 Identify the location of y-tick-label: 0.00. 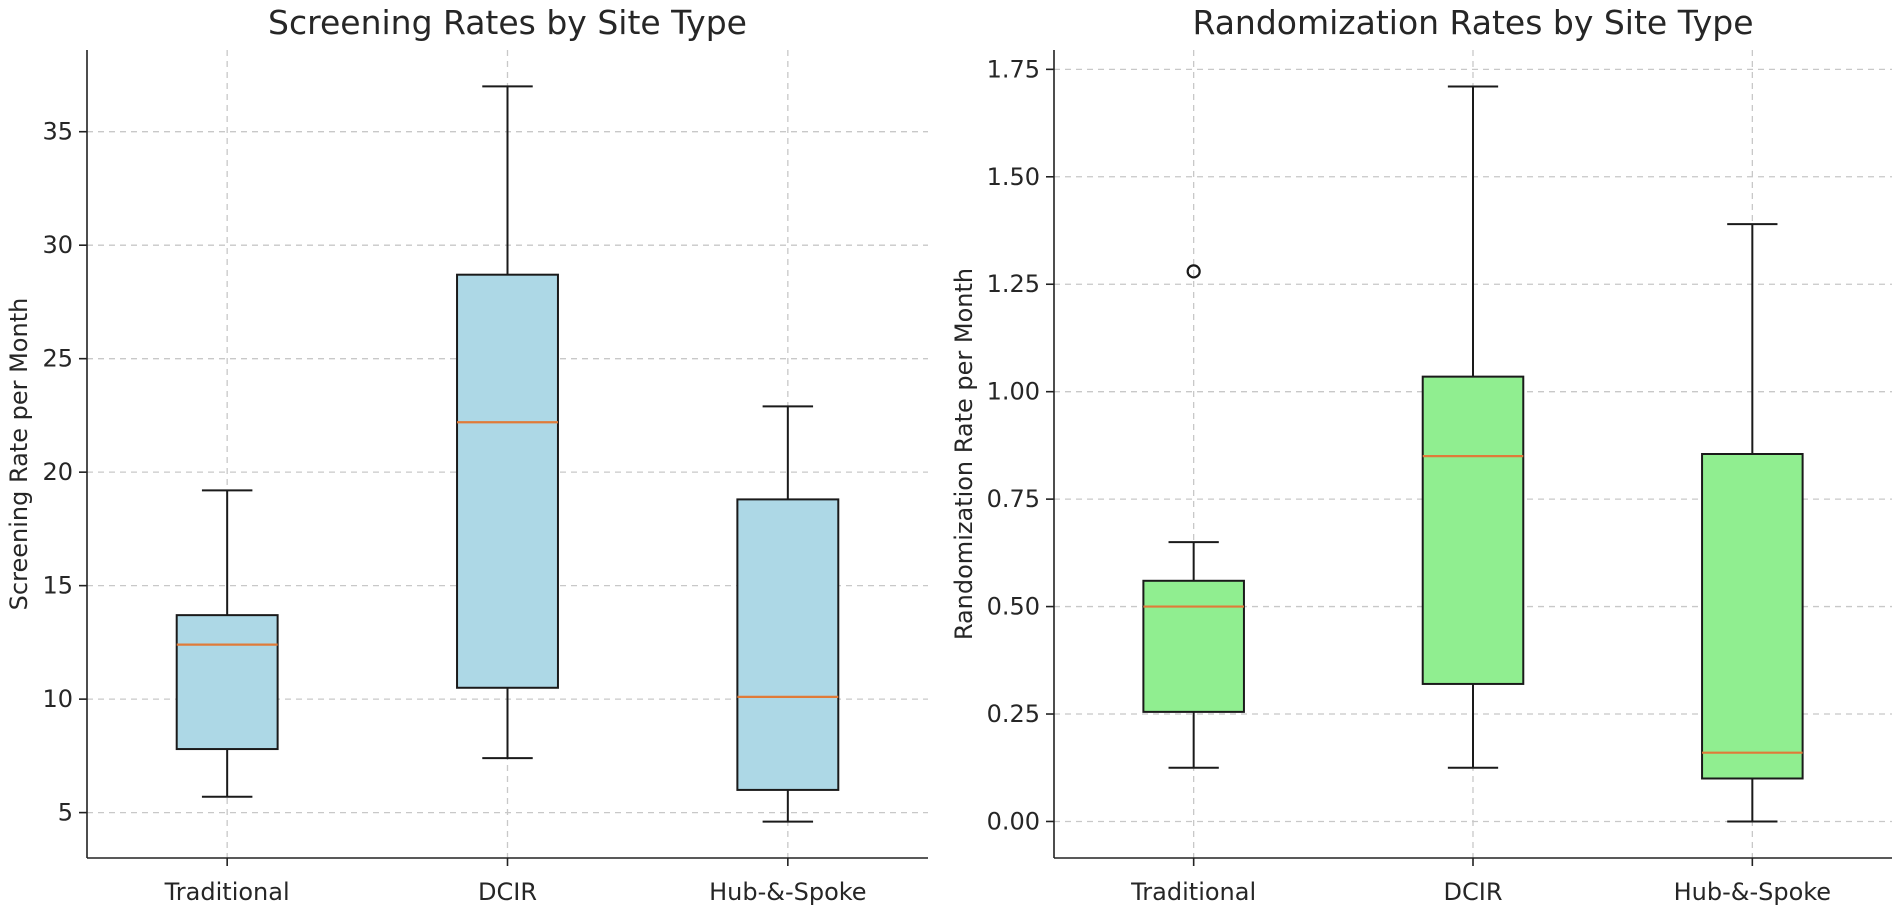
(1013, 821).